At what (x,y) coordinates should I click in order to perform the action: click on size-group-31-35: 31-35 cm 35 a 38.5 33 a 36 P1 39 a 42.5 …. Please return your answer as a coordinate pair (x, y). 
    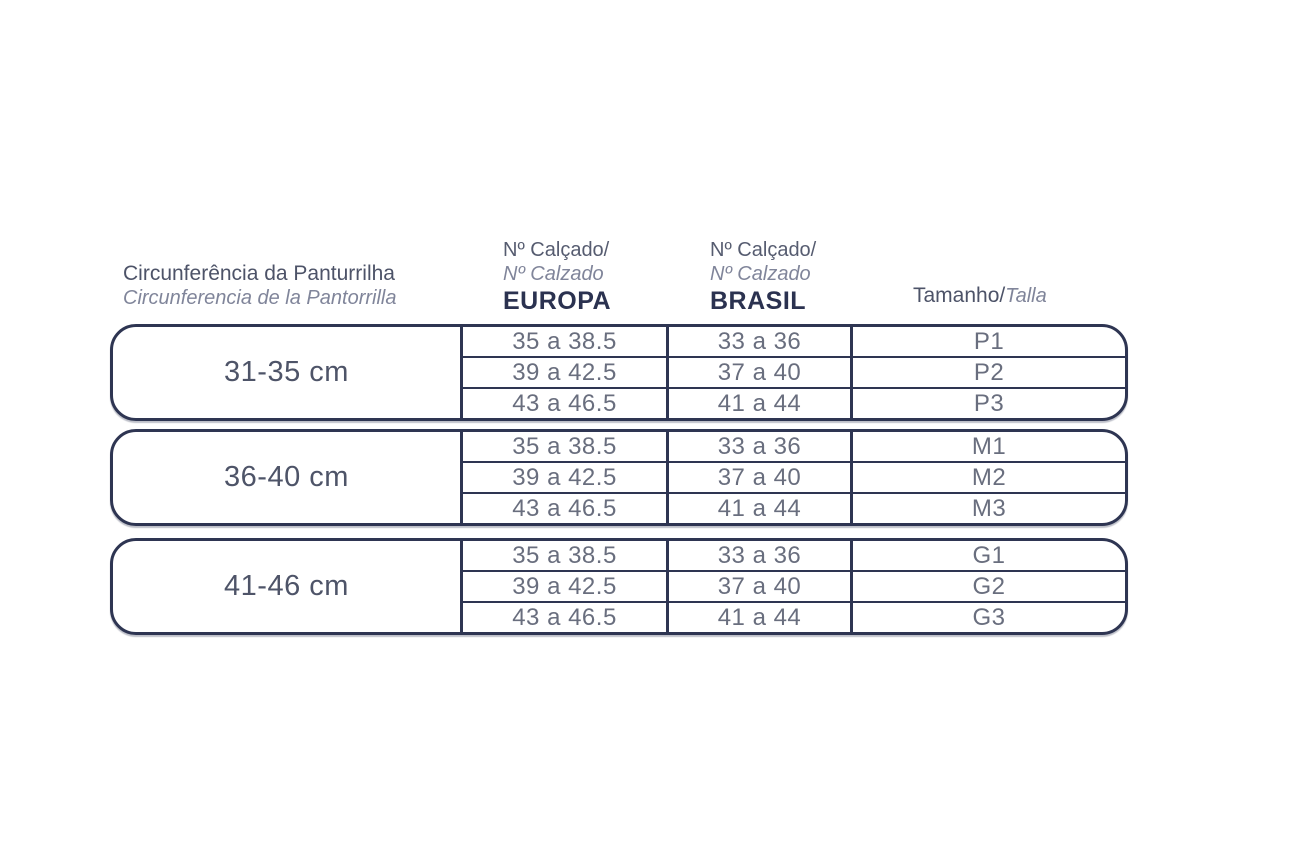
    Looking at the image, I should click on (619, 372).